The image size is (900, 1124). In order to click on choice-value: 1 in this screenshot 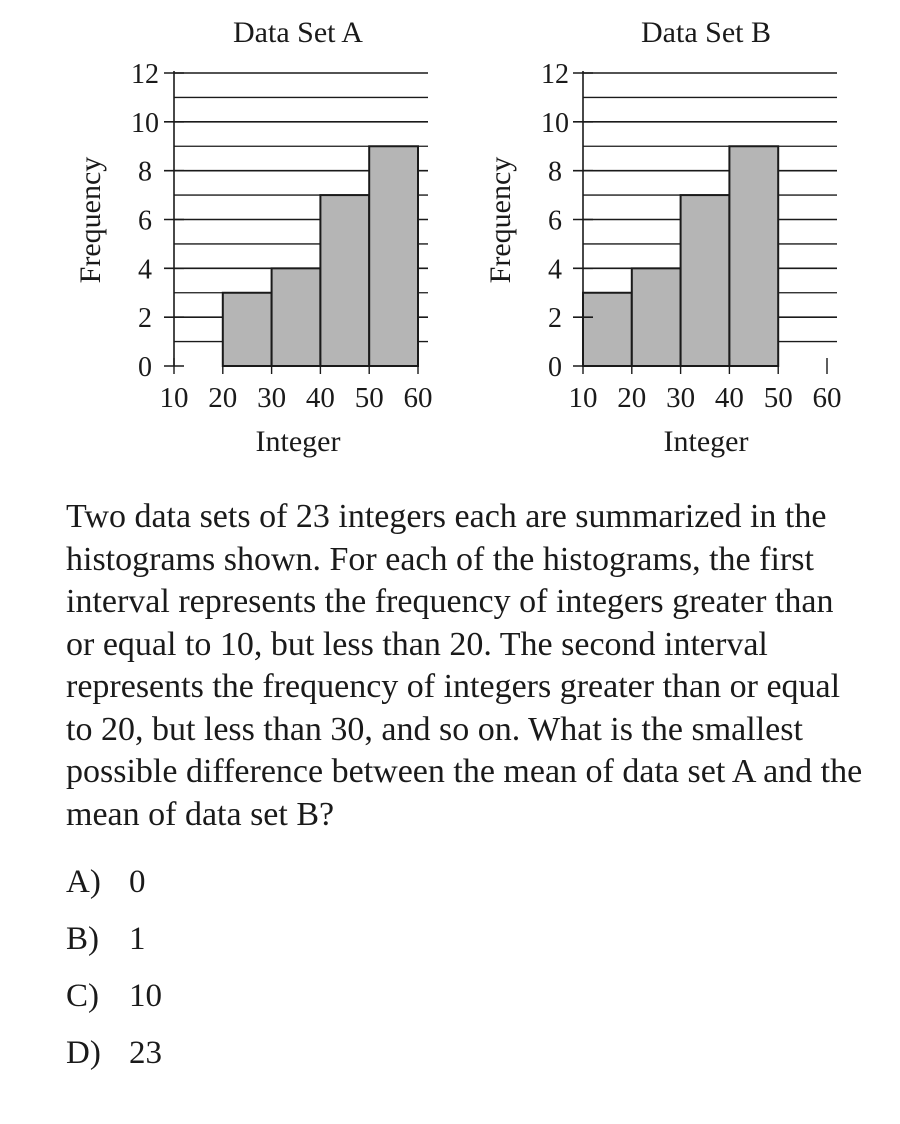, I will do `click(137, 939)`.